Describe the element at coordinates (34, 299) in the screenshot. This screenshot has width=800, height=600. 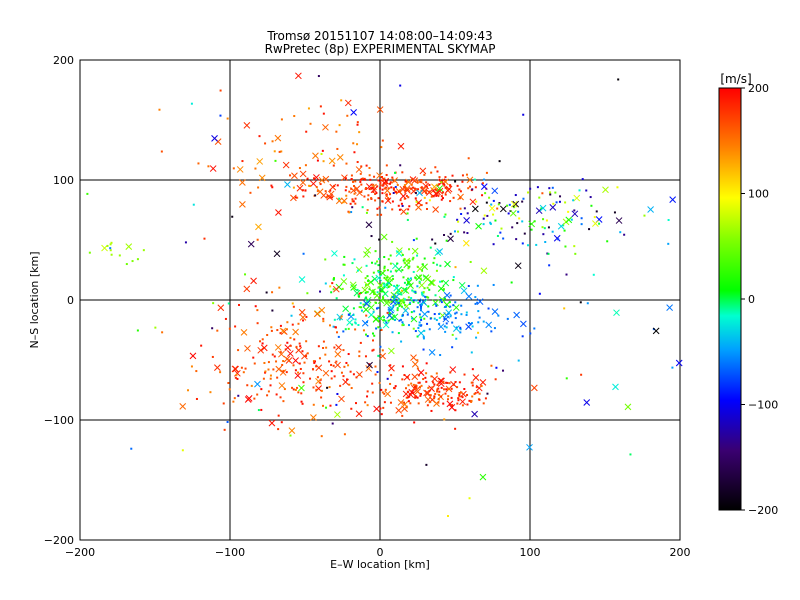
I see `y-axis-label: N–S location [km]` at that location.